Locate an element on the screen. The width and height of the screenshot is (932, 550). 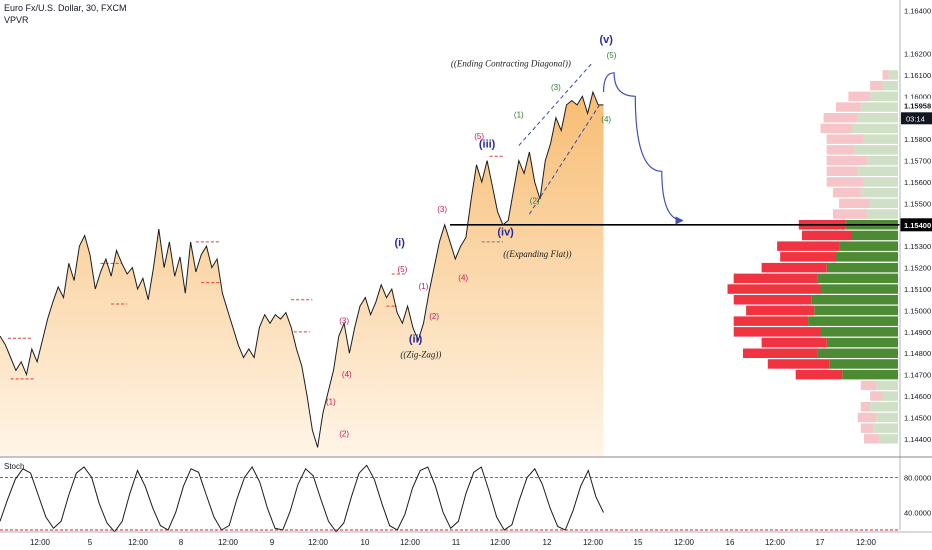
price-tick-label: 1.15600 is located at coordinates (917, 182).